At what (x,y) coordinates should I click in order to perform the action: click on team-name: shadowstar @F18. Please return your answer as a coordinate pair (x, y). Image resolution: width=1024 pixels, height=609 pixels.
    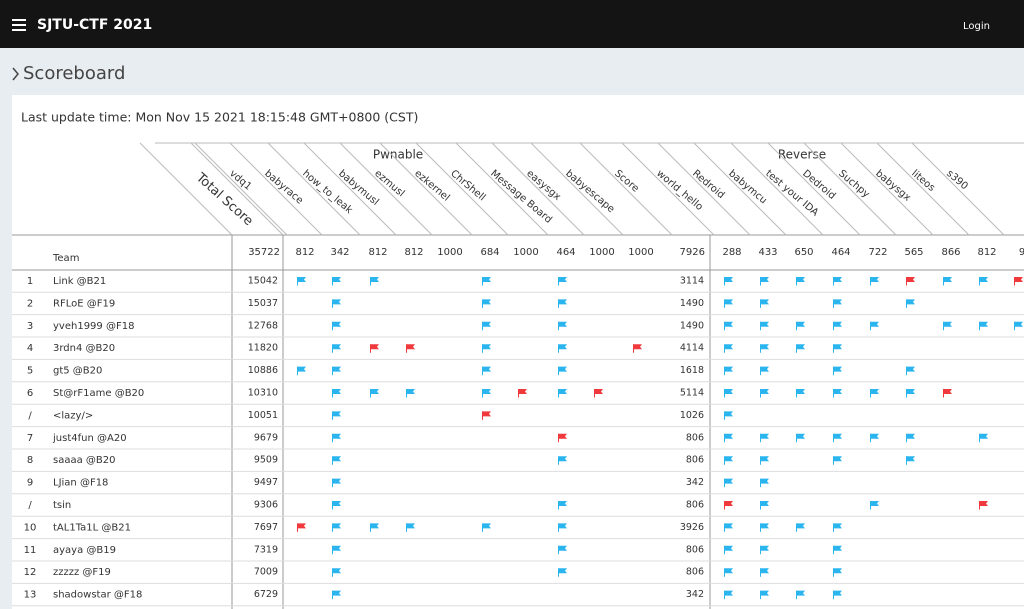
    Looking at the image, I should click on (97, 595).